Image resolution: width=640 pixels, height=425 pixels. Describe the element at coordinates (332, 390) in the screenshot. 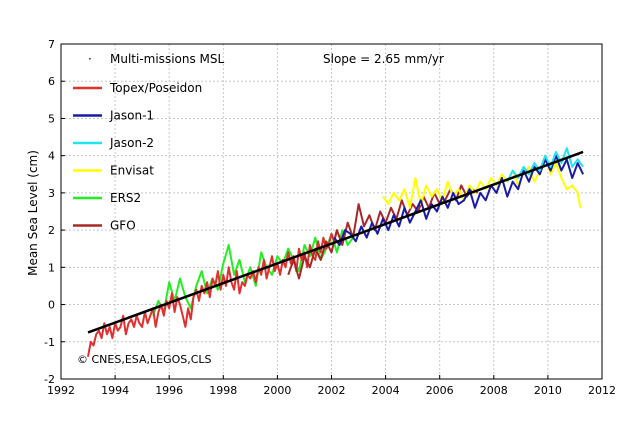

I see `x-tick-label: 2002` at that location.